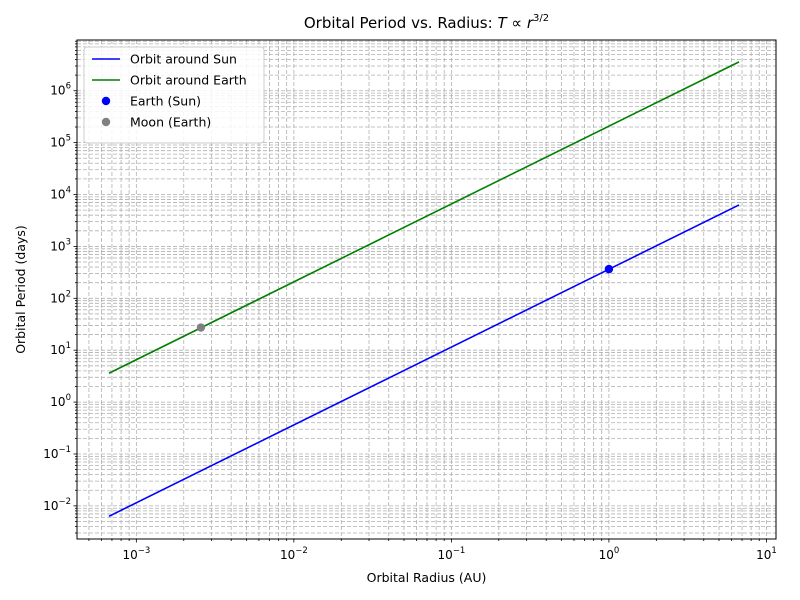 The width and height of the screenshot is (800, 600). Describe the element at coordinates (170, 122) in the screenshot. I see `legend-label-moon-earth: Moon (Earth)` at that location.